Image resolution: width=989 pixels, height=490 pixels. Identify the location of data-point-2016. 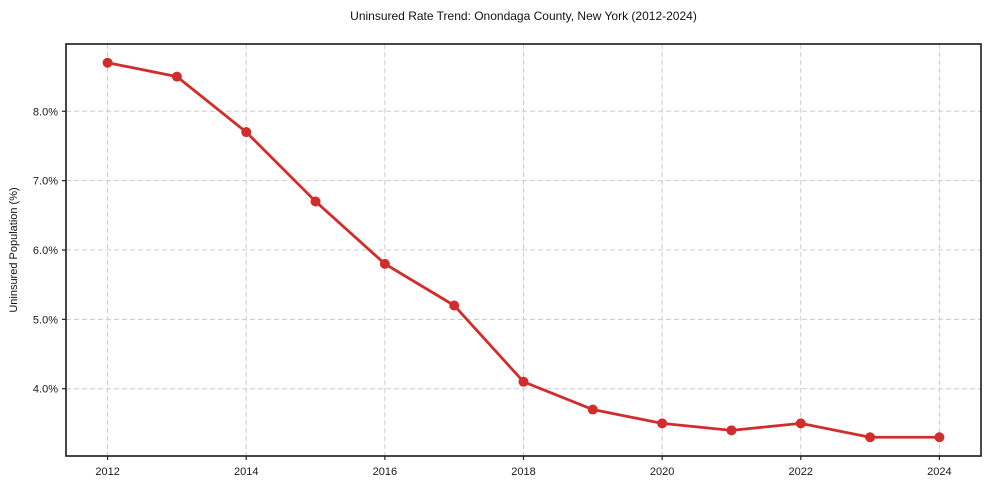
(384, 263).